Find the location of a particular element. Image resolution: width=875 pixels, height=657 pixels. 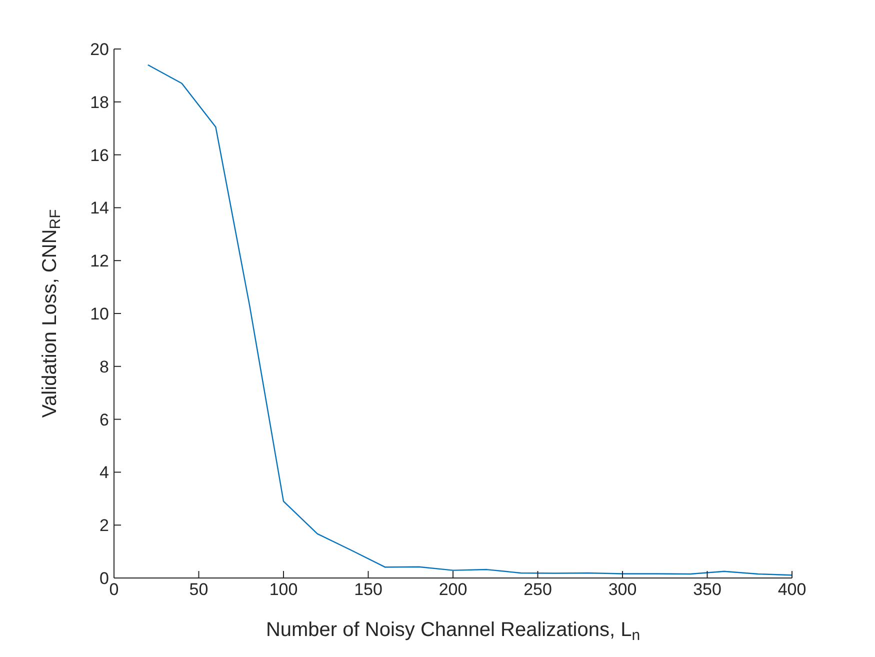

y-tick-label: 2 is located at coordinates (104, 526).